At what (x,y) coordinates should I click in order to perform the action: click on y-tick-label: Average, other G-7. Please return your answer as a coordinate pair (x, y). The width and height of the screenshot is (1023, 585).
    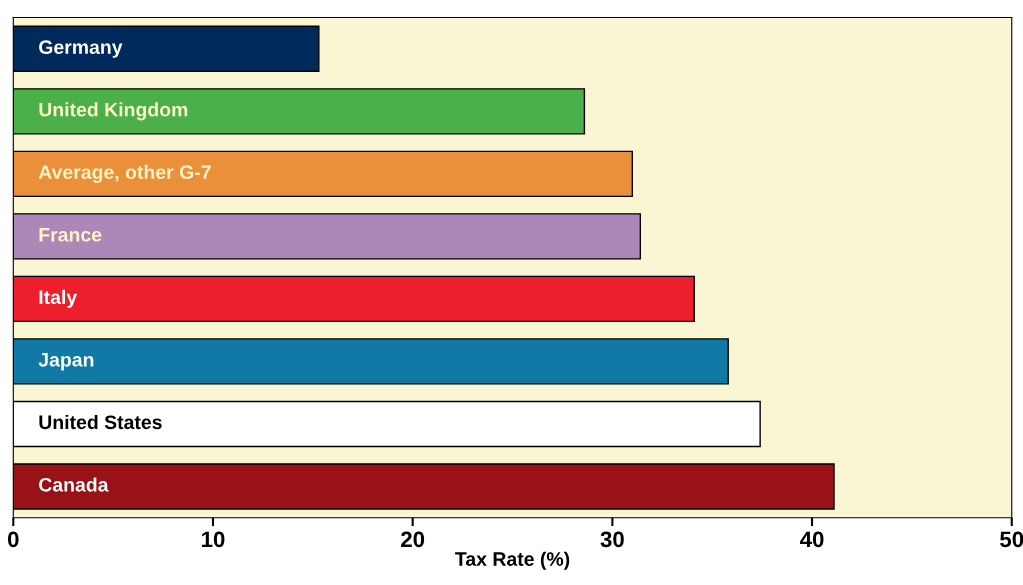
    Looking at the image, I should click on (124, 173).